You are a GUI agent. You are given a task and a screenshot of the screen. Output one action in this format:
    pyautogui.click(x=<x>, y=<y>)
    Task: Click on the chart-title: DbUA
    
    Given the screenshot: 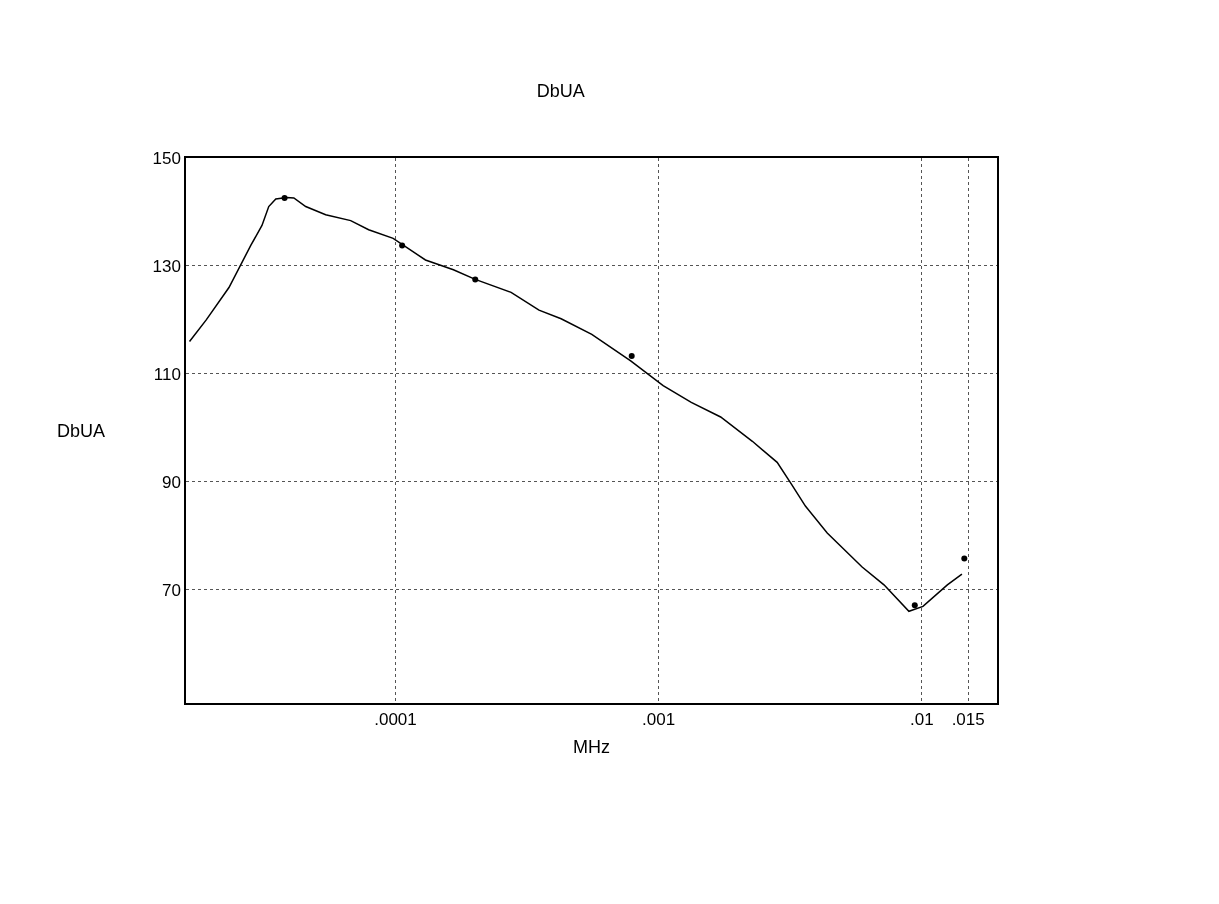 What is the action you would take?
    pyautogui.click(x=560, y=90)
    